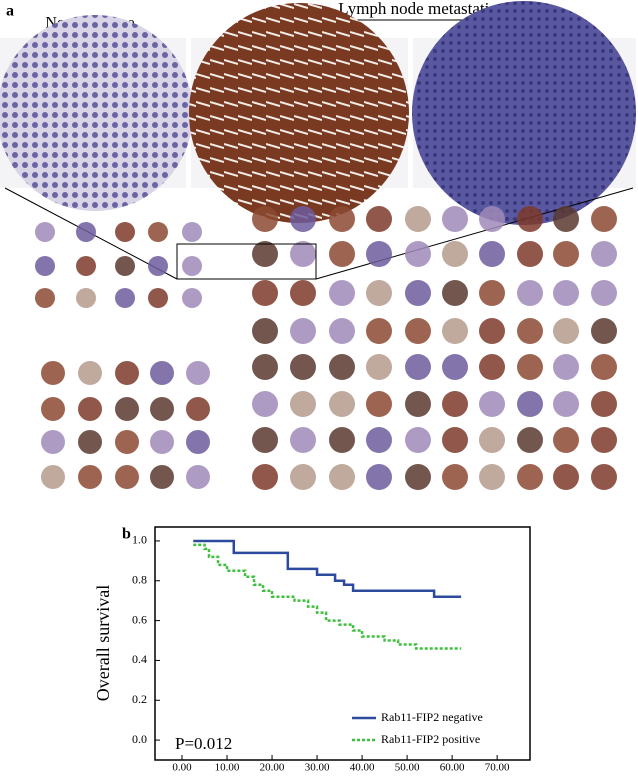 This screenshot has height=779, width=638. What do you see at coordinates (139, 580) in the screenshot?
I see `y-tick-label: 0.8` at bounding box center [139, 580].